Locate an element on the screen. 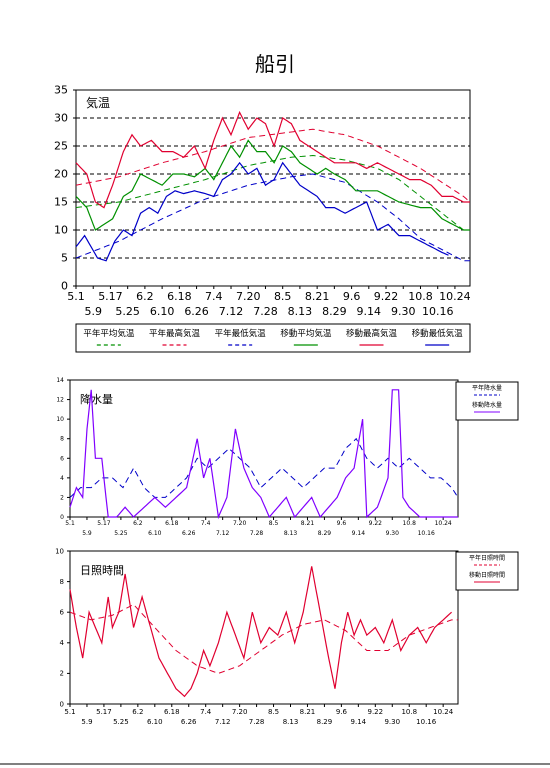  legend-label: 移動日照時間 is located at coordinates (487, 575).